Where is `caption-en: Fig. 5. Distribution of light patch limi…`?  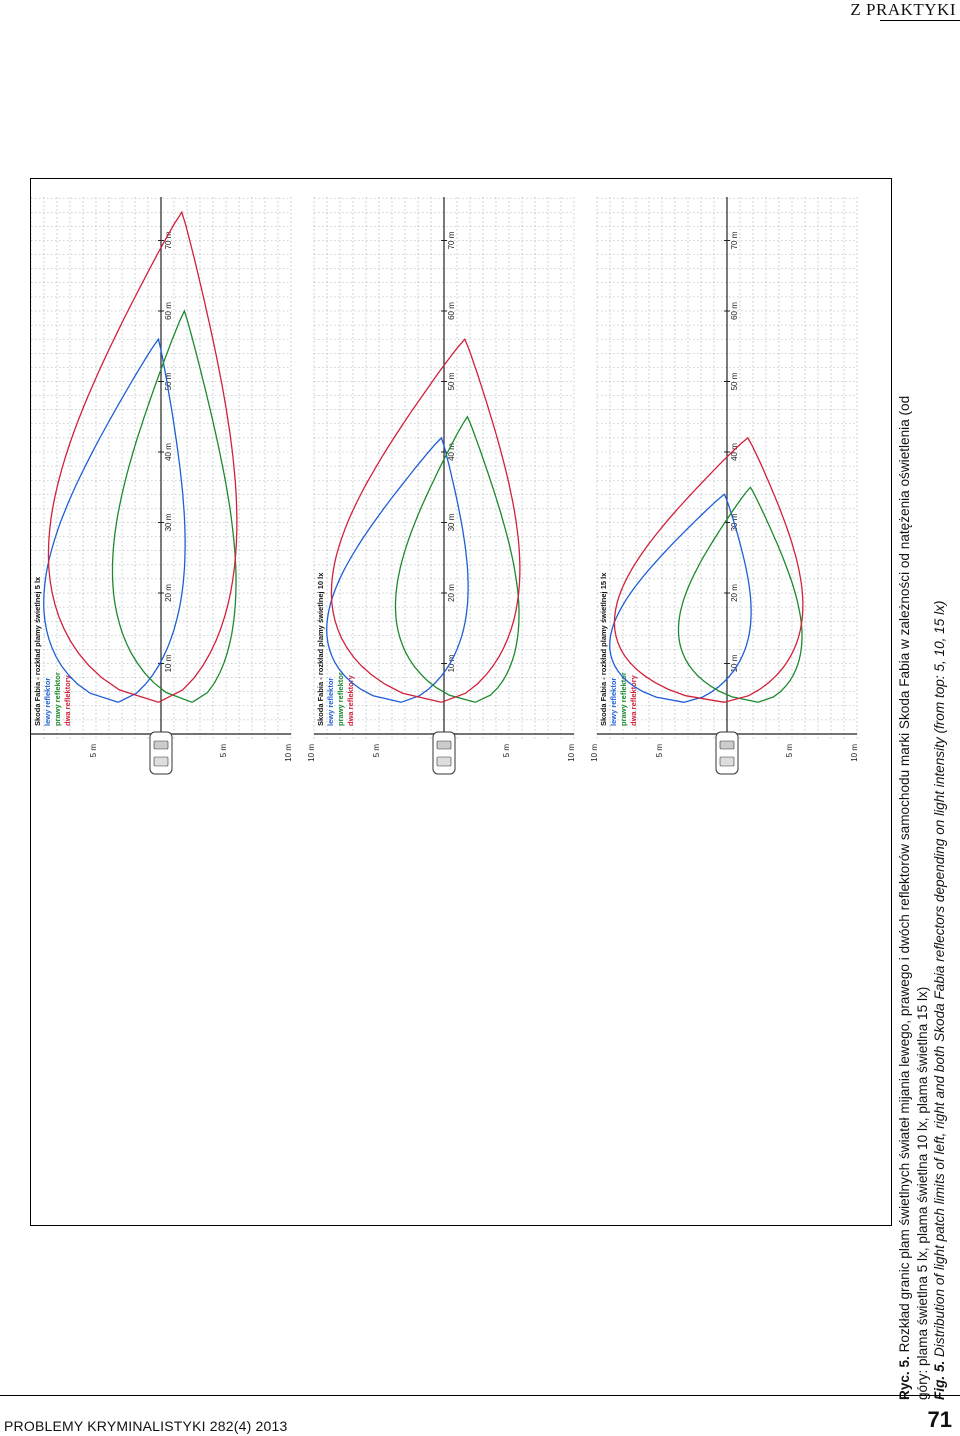 caption-en: Fig. 5. Distribution of light patch limi… is located at coordinates (940, 885).